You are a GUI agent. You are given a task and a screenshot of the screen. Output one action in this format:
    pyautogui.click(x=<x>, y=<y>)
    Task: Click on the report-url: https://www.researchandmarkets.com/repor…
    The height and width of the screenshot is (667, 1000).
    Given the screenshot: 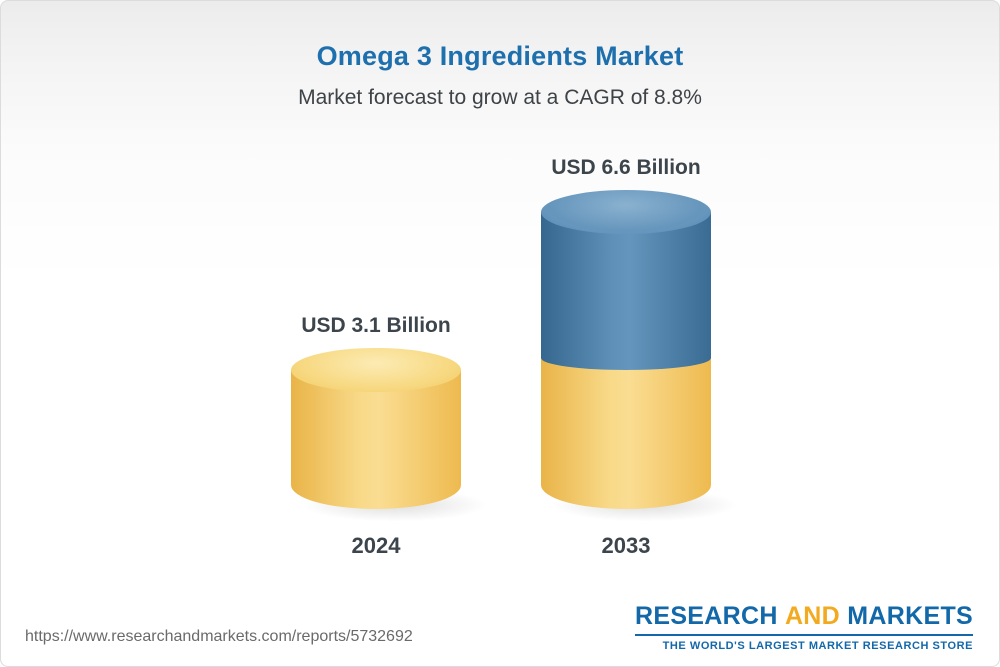 What is the action you would take?
    pyautogui.click(x=219, y=636)
    